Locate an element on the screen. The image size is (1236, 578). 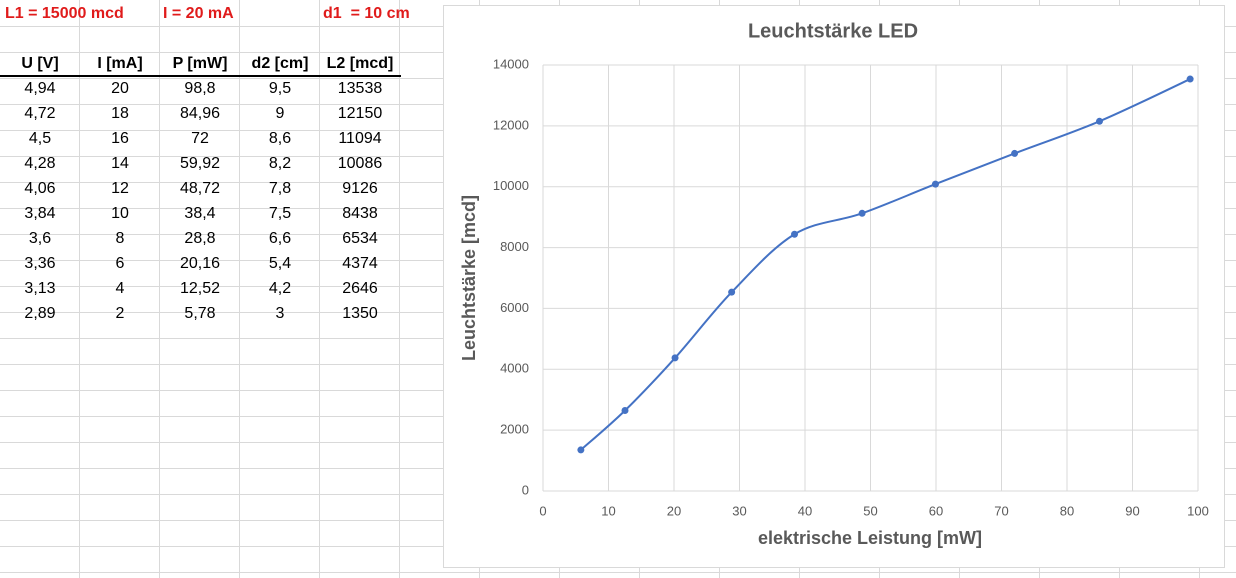
x-tick-label: 70 is located at coordinates (1001, 510).